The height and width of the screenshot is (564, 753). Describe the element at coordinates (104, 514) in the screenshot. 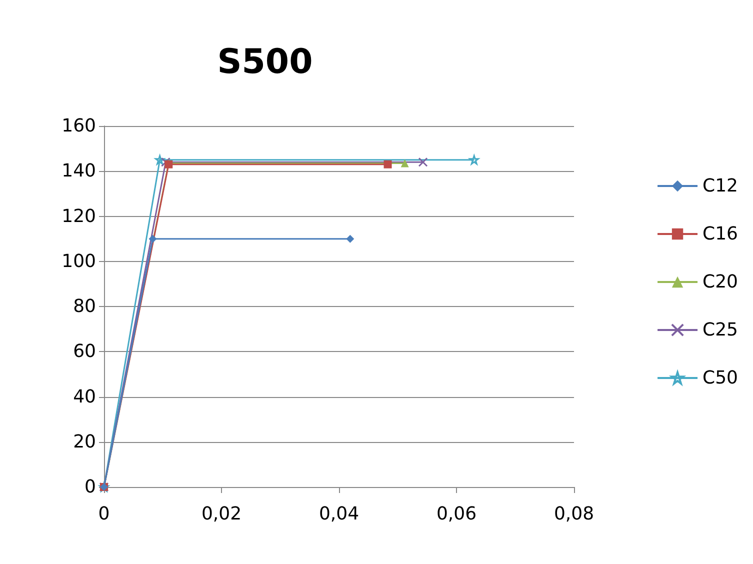

I see `x-tick-label: 0` at that location.